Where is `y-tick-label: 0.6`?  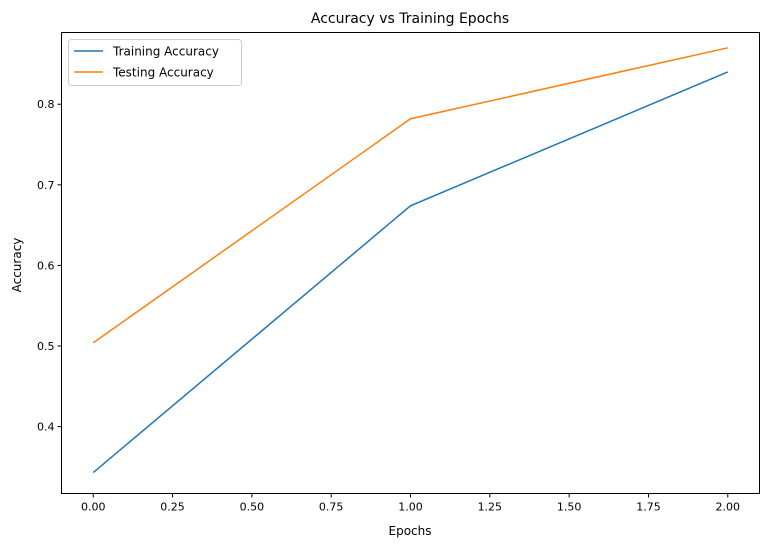
y-tick-label: 0.6 is located at coordinates (46, 265).